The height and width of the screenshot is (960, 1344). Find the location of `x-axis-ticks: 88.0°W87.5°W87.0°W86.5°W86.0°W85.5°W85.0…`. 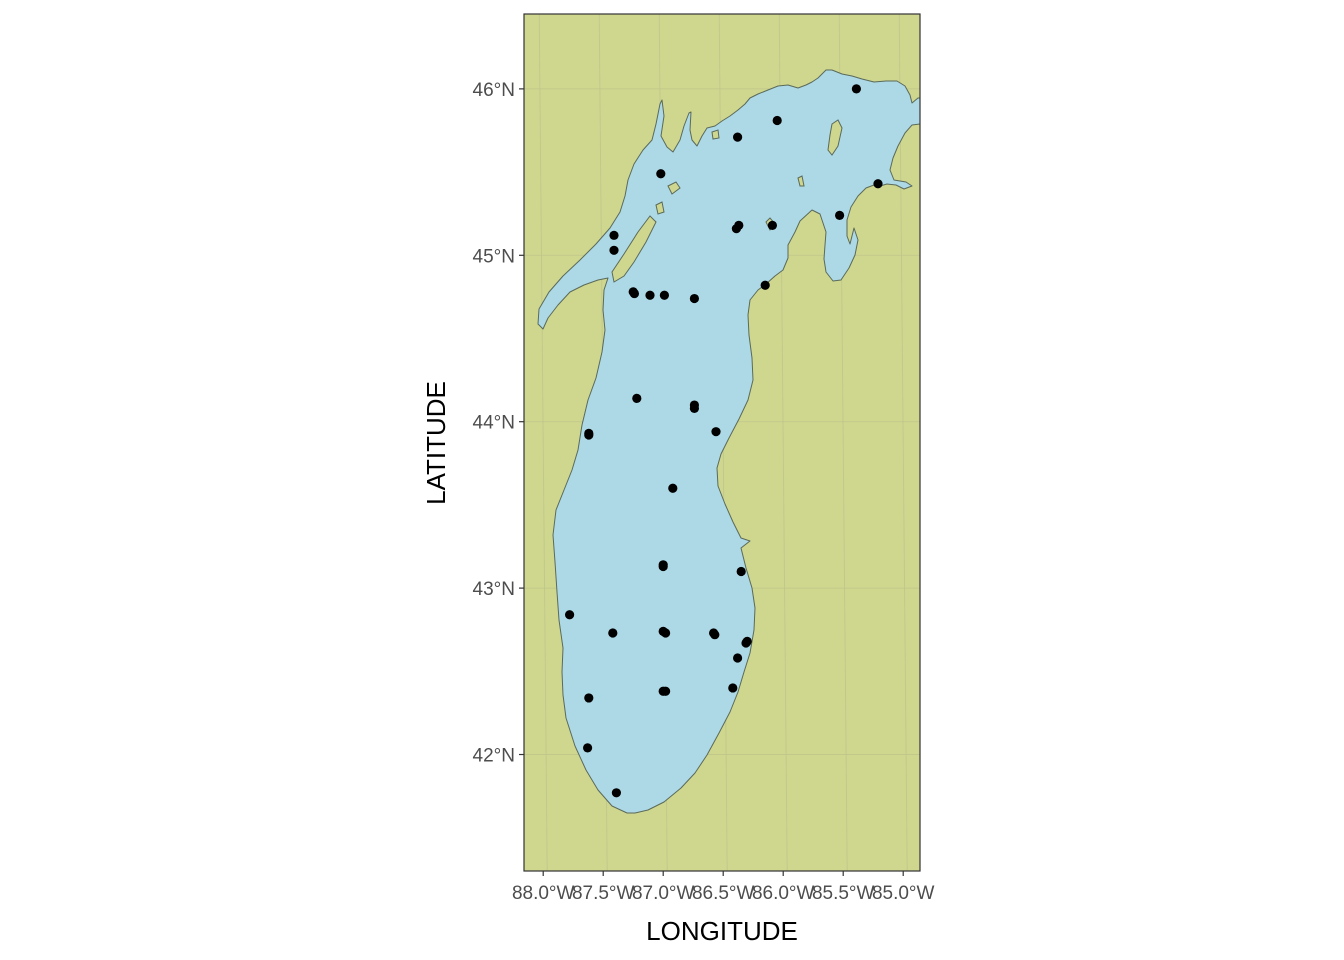

x-axis-ticks: 88.0°W87.5°W87.0°W86.5°W86.0°W85.5°W85.0… is located at coordinates (723, 887).